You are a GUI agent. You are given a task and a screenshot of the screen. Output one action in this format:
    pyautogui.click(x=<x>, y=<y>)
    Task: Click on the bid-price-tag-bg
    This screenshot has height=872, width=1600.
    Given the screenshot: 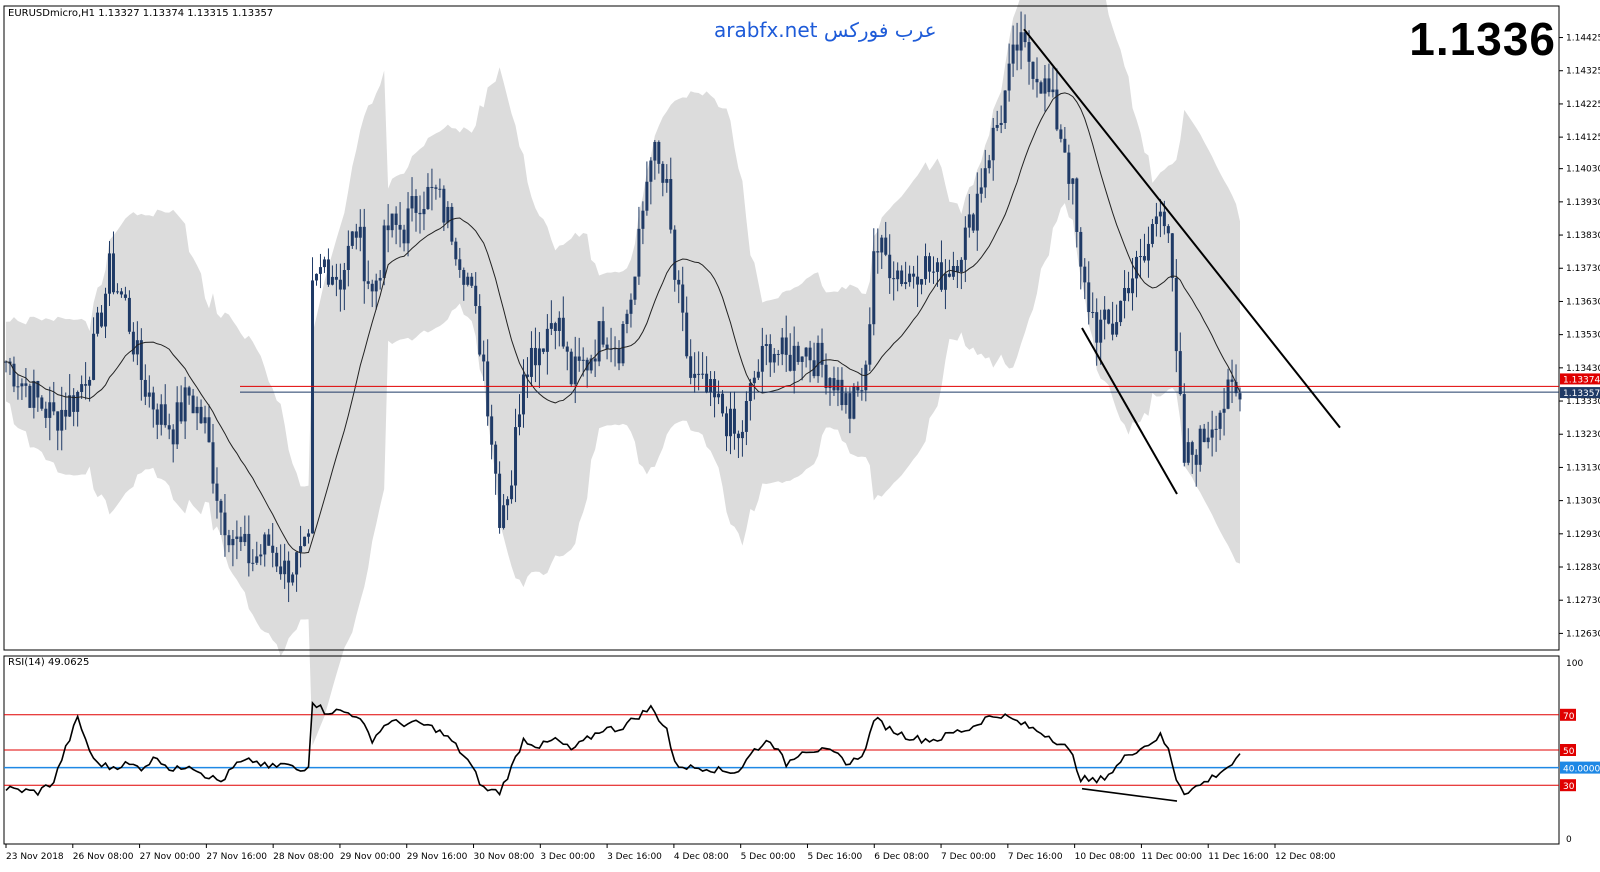 What is the action you would take?
    pyautogui.click(x=1580, y=393)
    